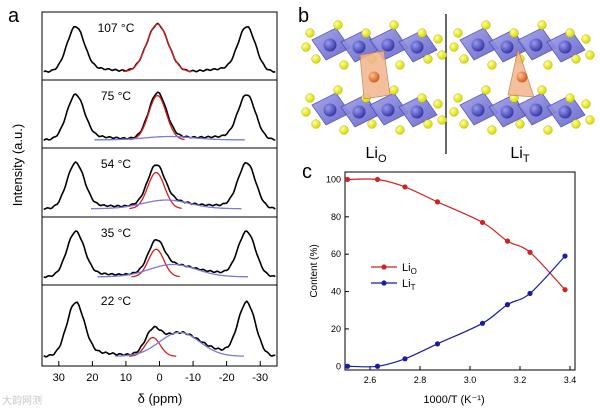 The height and width of the screenshot is (412, 600). I want to click on chart-y-tick-label: 40, so click(336, 292).